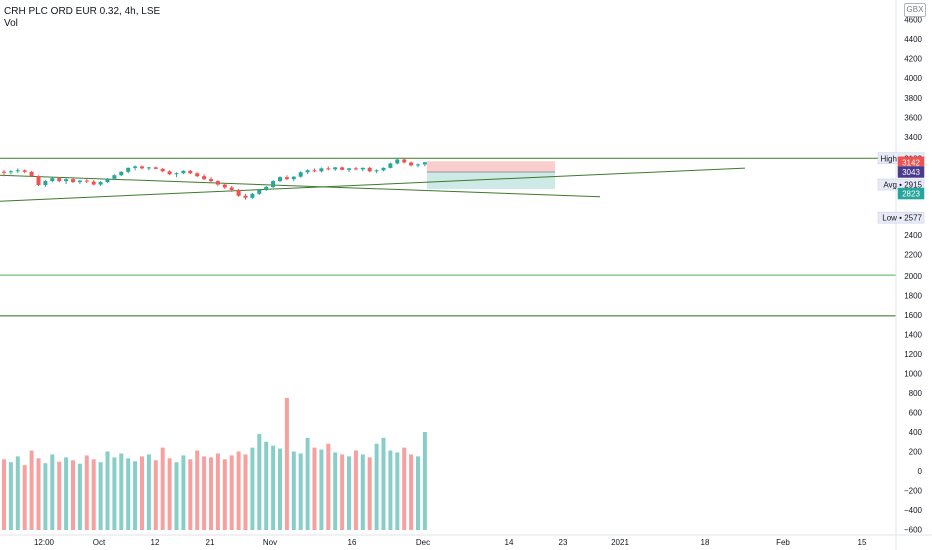 The image size is (932, 550). Describe the element at coordinates (916, 452) in the screenshot. I see `price-tick-label: 200` at that location.